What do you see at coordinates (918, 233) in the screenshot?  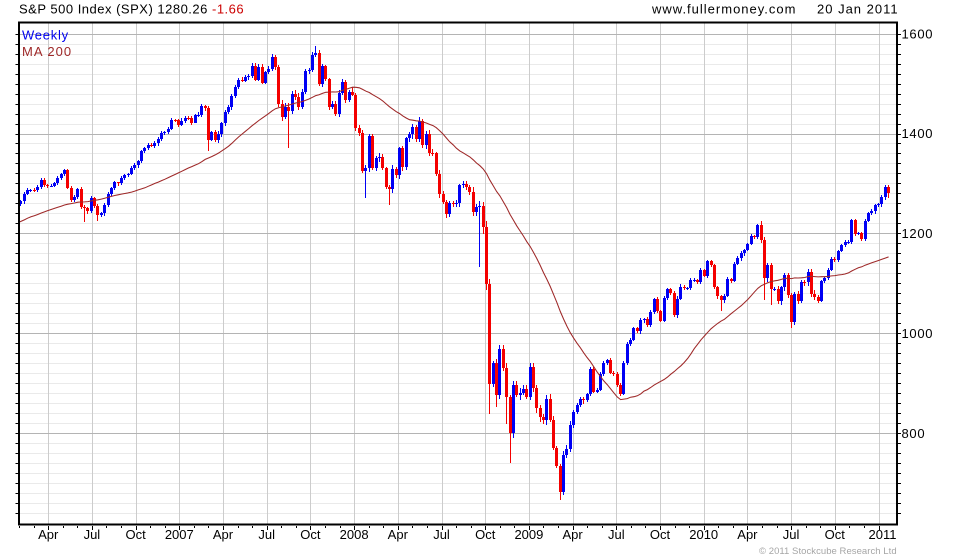 I see `svg-text: 1200` at bounding box center [918, 233].